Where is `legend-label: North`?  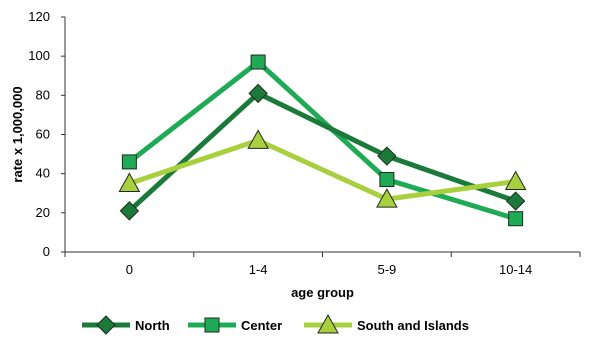
legend-label: North is located at coordinates (152, 325).